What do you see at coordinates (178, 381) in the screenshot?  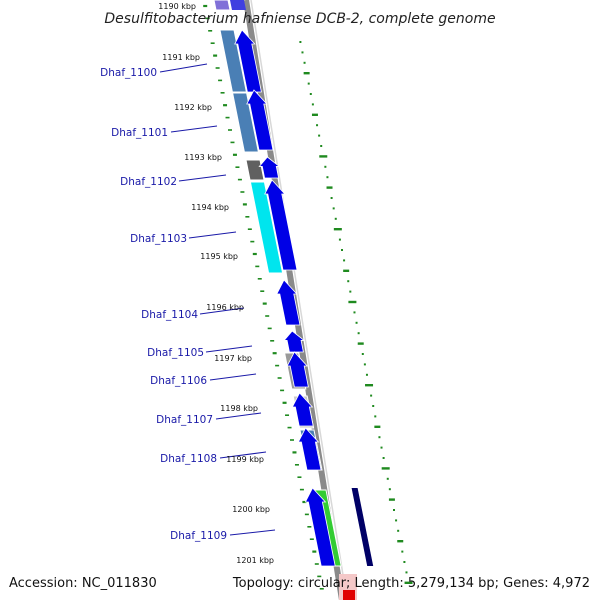 I see `gene-label-dhaf-1106: Dhaf_1106` at bounding box center [178, 381].